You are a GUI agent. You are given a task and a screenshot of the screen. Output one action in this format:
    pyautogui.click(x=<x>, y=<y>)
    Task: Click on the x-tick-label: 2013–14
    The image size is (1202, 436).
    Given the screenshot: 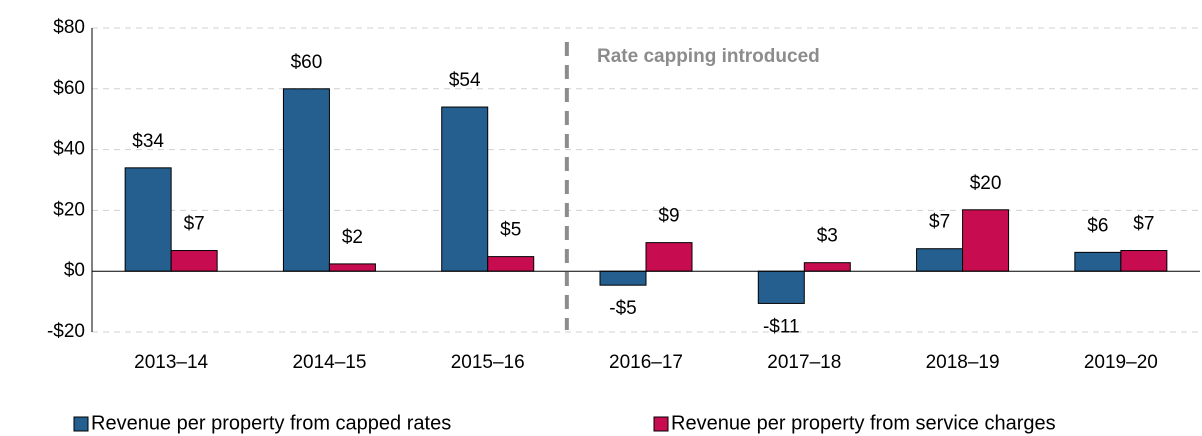 What is the action you would take?
    pyautogui.click(x=171, y=362)
    